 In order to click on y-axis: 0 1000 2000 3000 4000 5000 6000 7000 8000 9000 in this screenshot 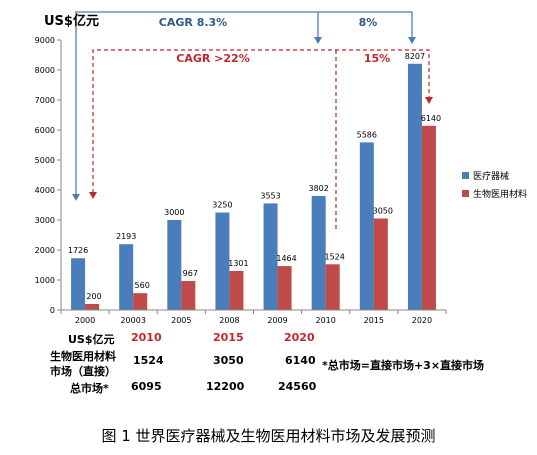, I will do `click(48, 175)`.